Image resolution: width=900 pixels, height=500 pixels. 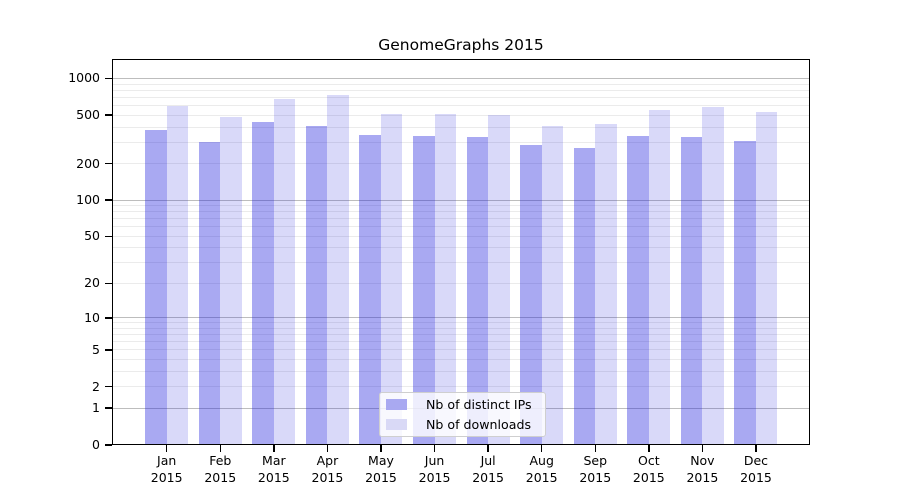 I want to click on y-tick-label: 1000, so click(x=84, y=78).